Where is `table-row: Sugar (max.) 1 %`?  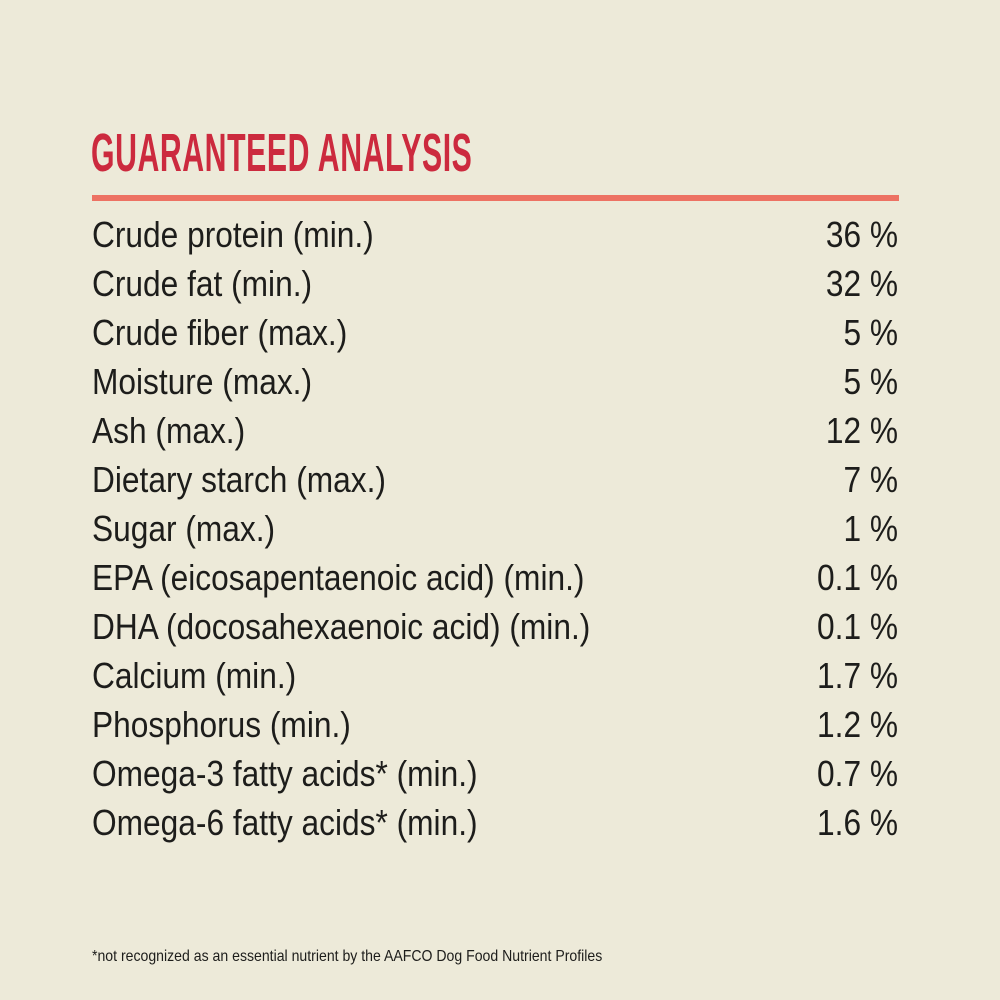 table-row: Sugar (max.) 1 % is located at coordinates (495, 528).